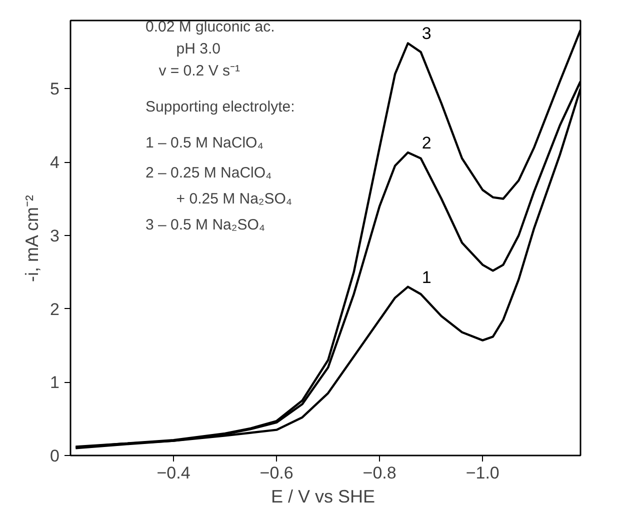  What do you see at coordinates (483, 473) in the screenshot?
I see `x-tick-label: −1.0` at bounding box center [483, 473].